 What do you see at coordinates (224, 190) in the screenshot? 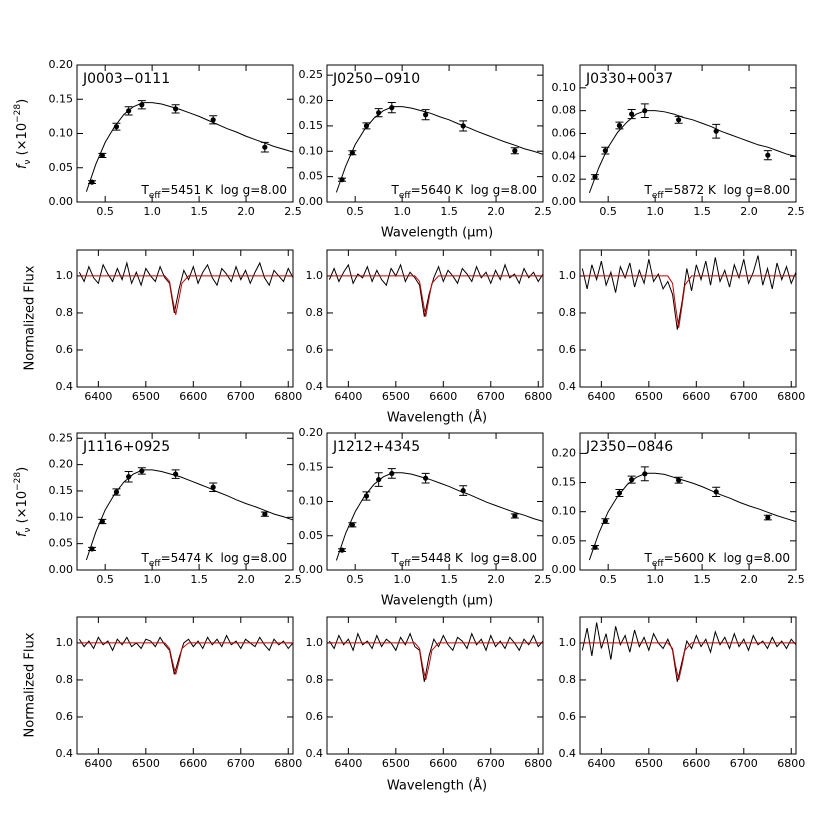
I see `annotation-part: =5451 K log g=8.00` at bounding box center [224, 190].